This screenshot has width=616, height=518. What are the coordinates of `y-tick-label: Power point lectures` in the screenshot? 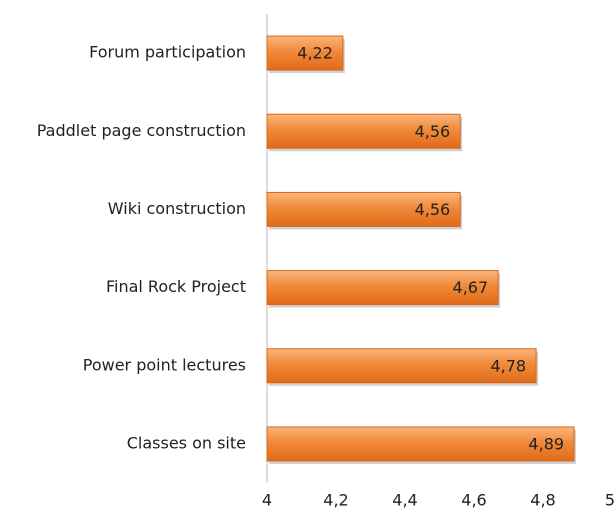 It's located at (164, 364).